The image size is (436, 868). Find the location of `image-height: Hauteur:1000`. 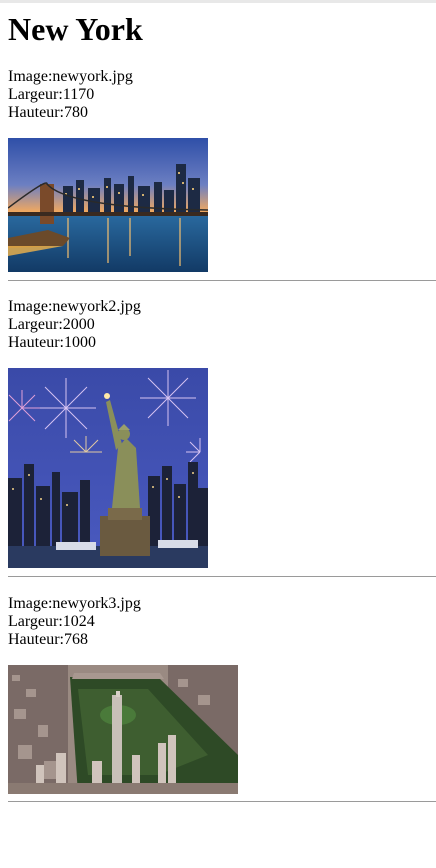

image-height: Hauteur:1000 is located at coordinates (52, 342).